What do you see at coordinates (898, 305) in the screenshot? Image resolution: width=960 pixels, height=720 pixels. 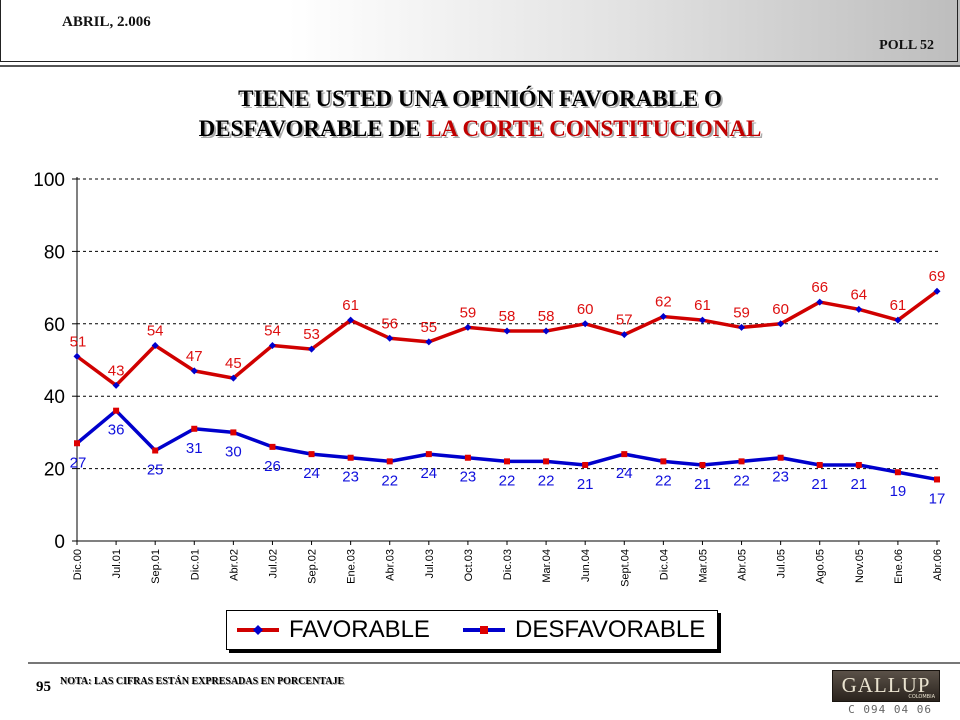 I see `data-label-favorable-21: 61` at bounding box center [898, 305].